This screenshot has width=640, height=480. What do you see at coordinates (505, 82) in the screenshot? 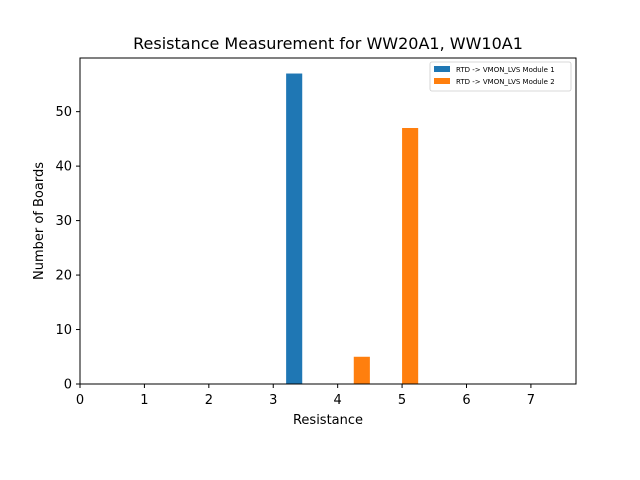
I see `legend-label-2: RTD -> VMON_LVS Module 2` at bounding box center [505, 82].